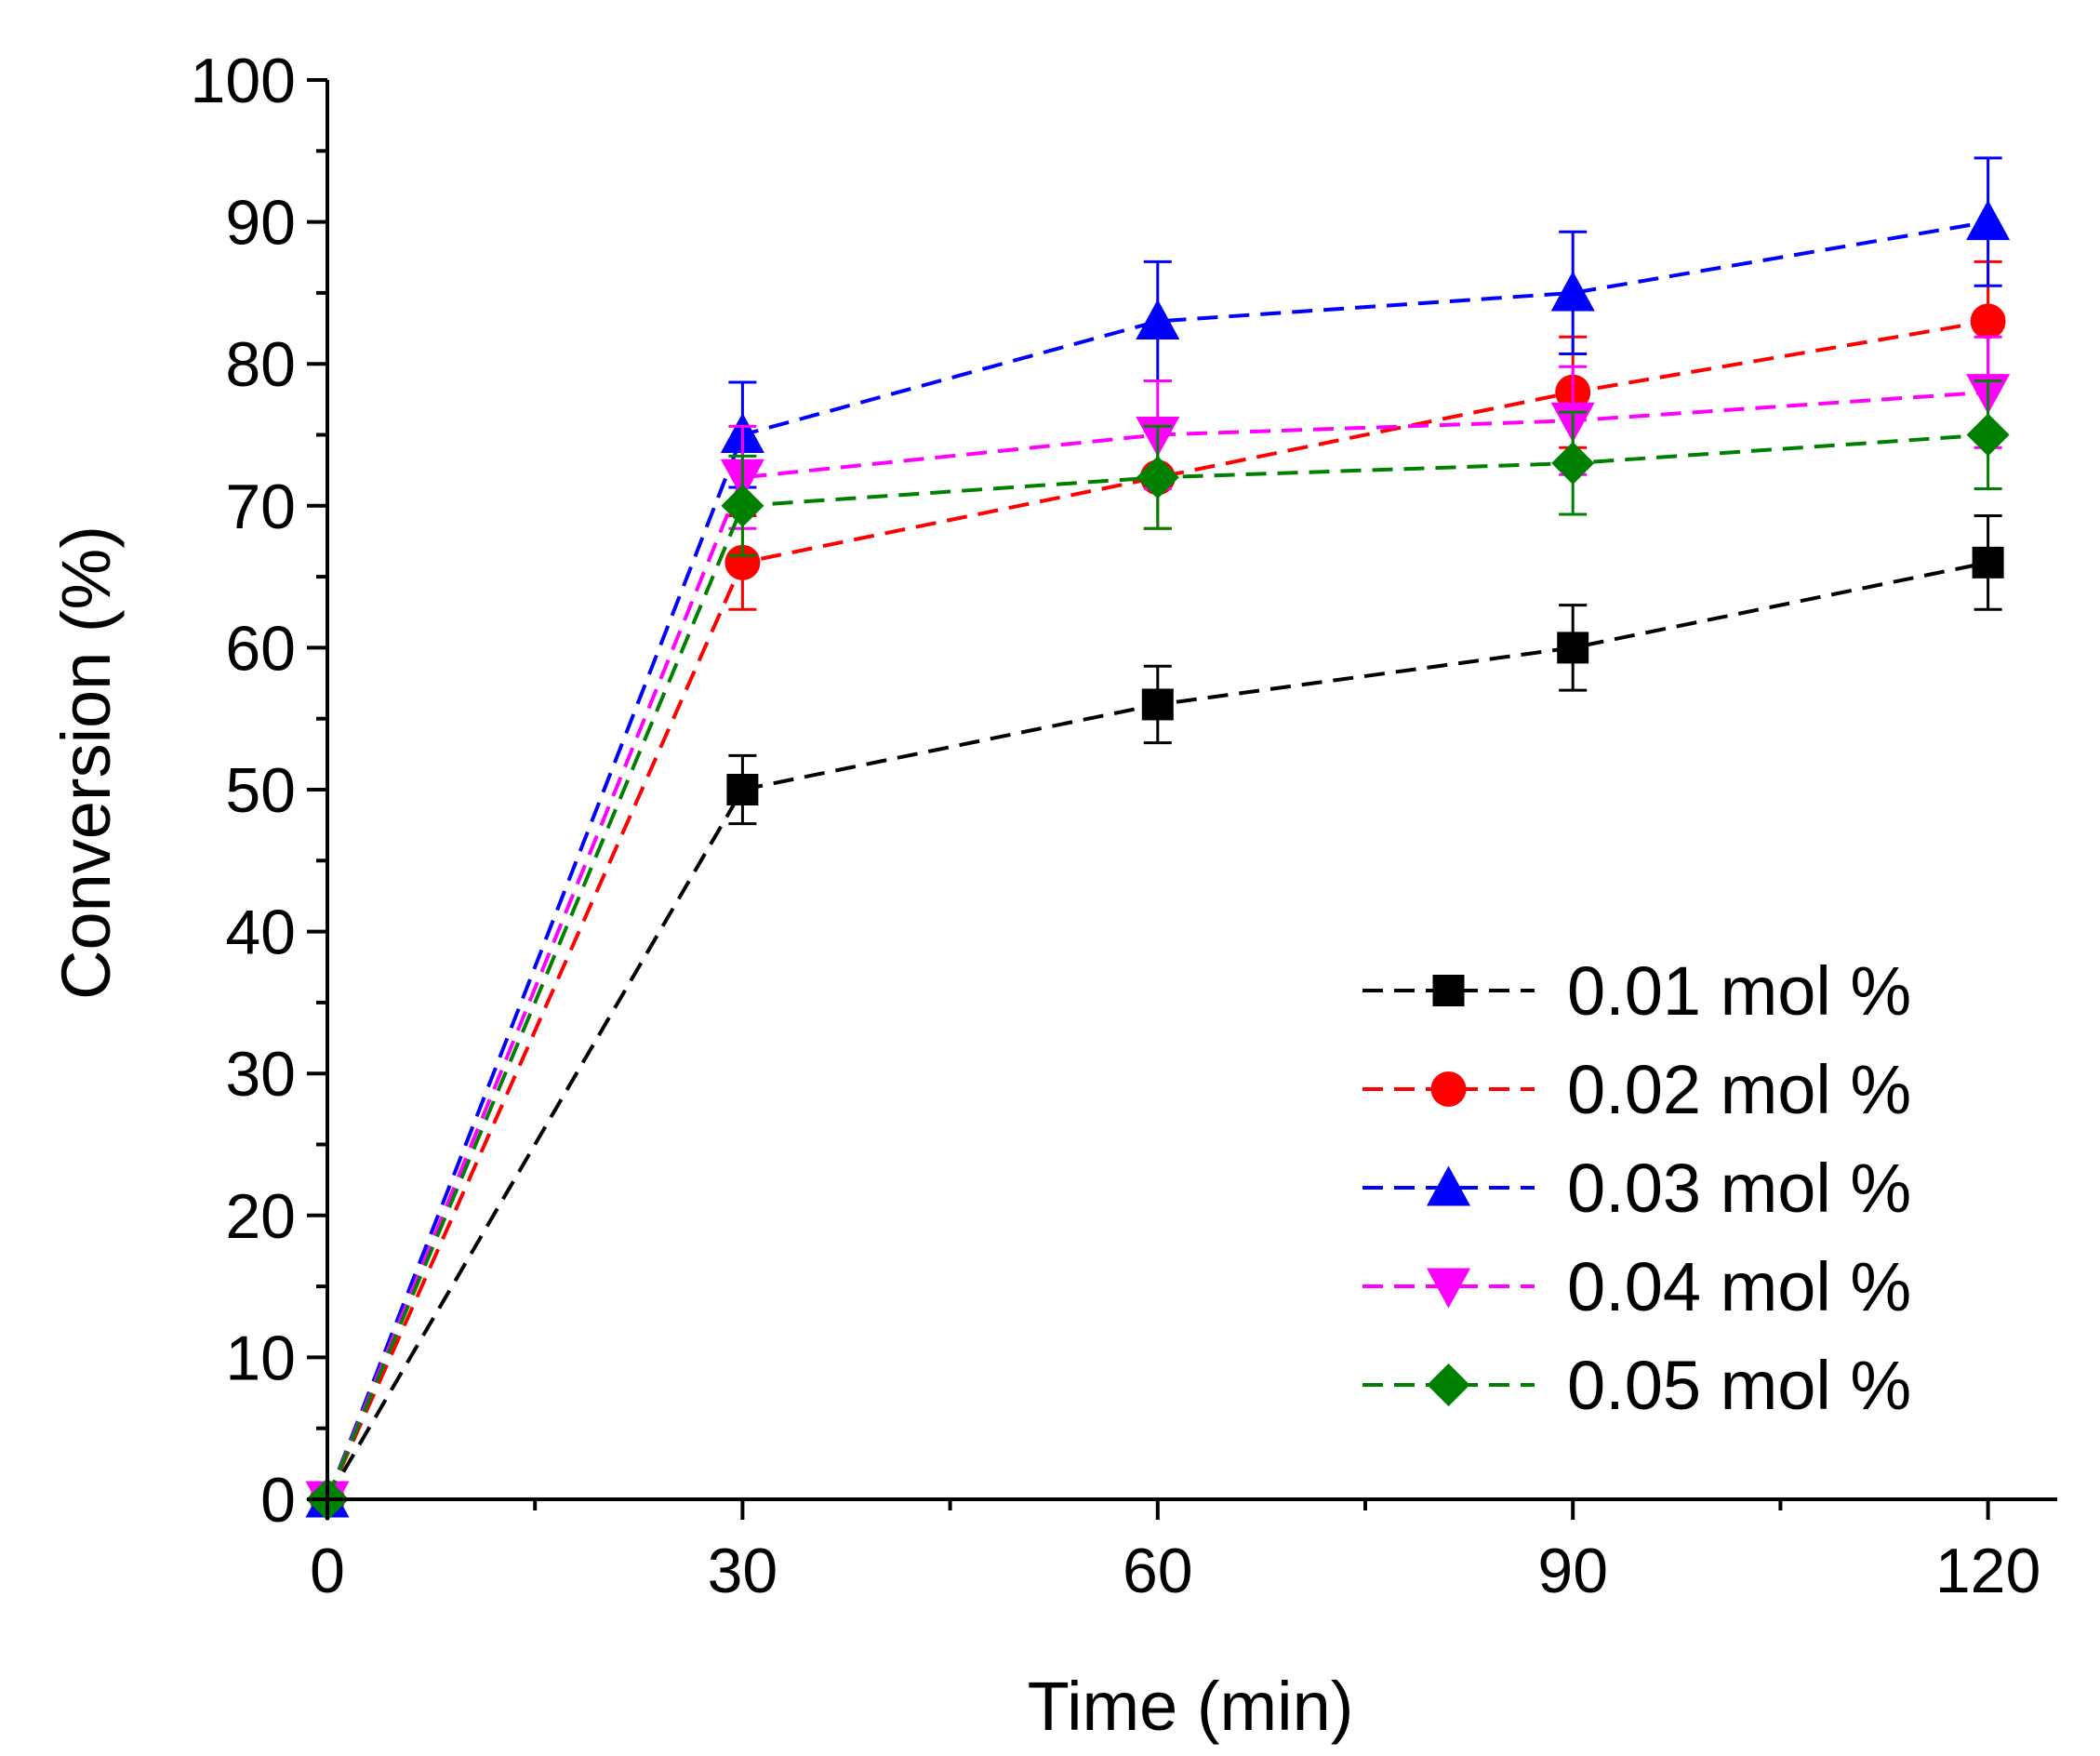 The image size is (2100, 1756). Describe the element at coordinates (260, 1358) in the screenshot. I see `y-tick-label: 10` at that location.